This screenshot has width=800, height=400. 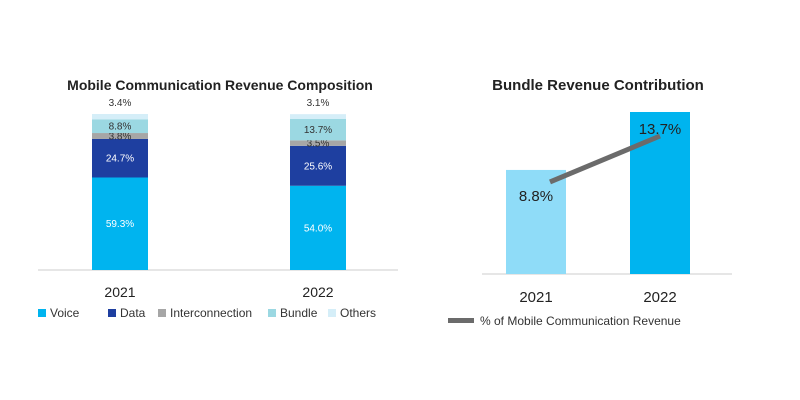 I want to click on legend-swatch-line, so click(x=461, y=320).